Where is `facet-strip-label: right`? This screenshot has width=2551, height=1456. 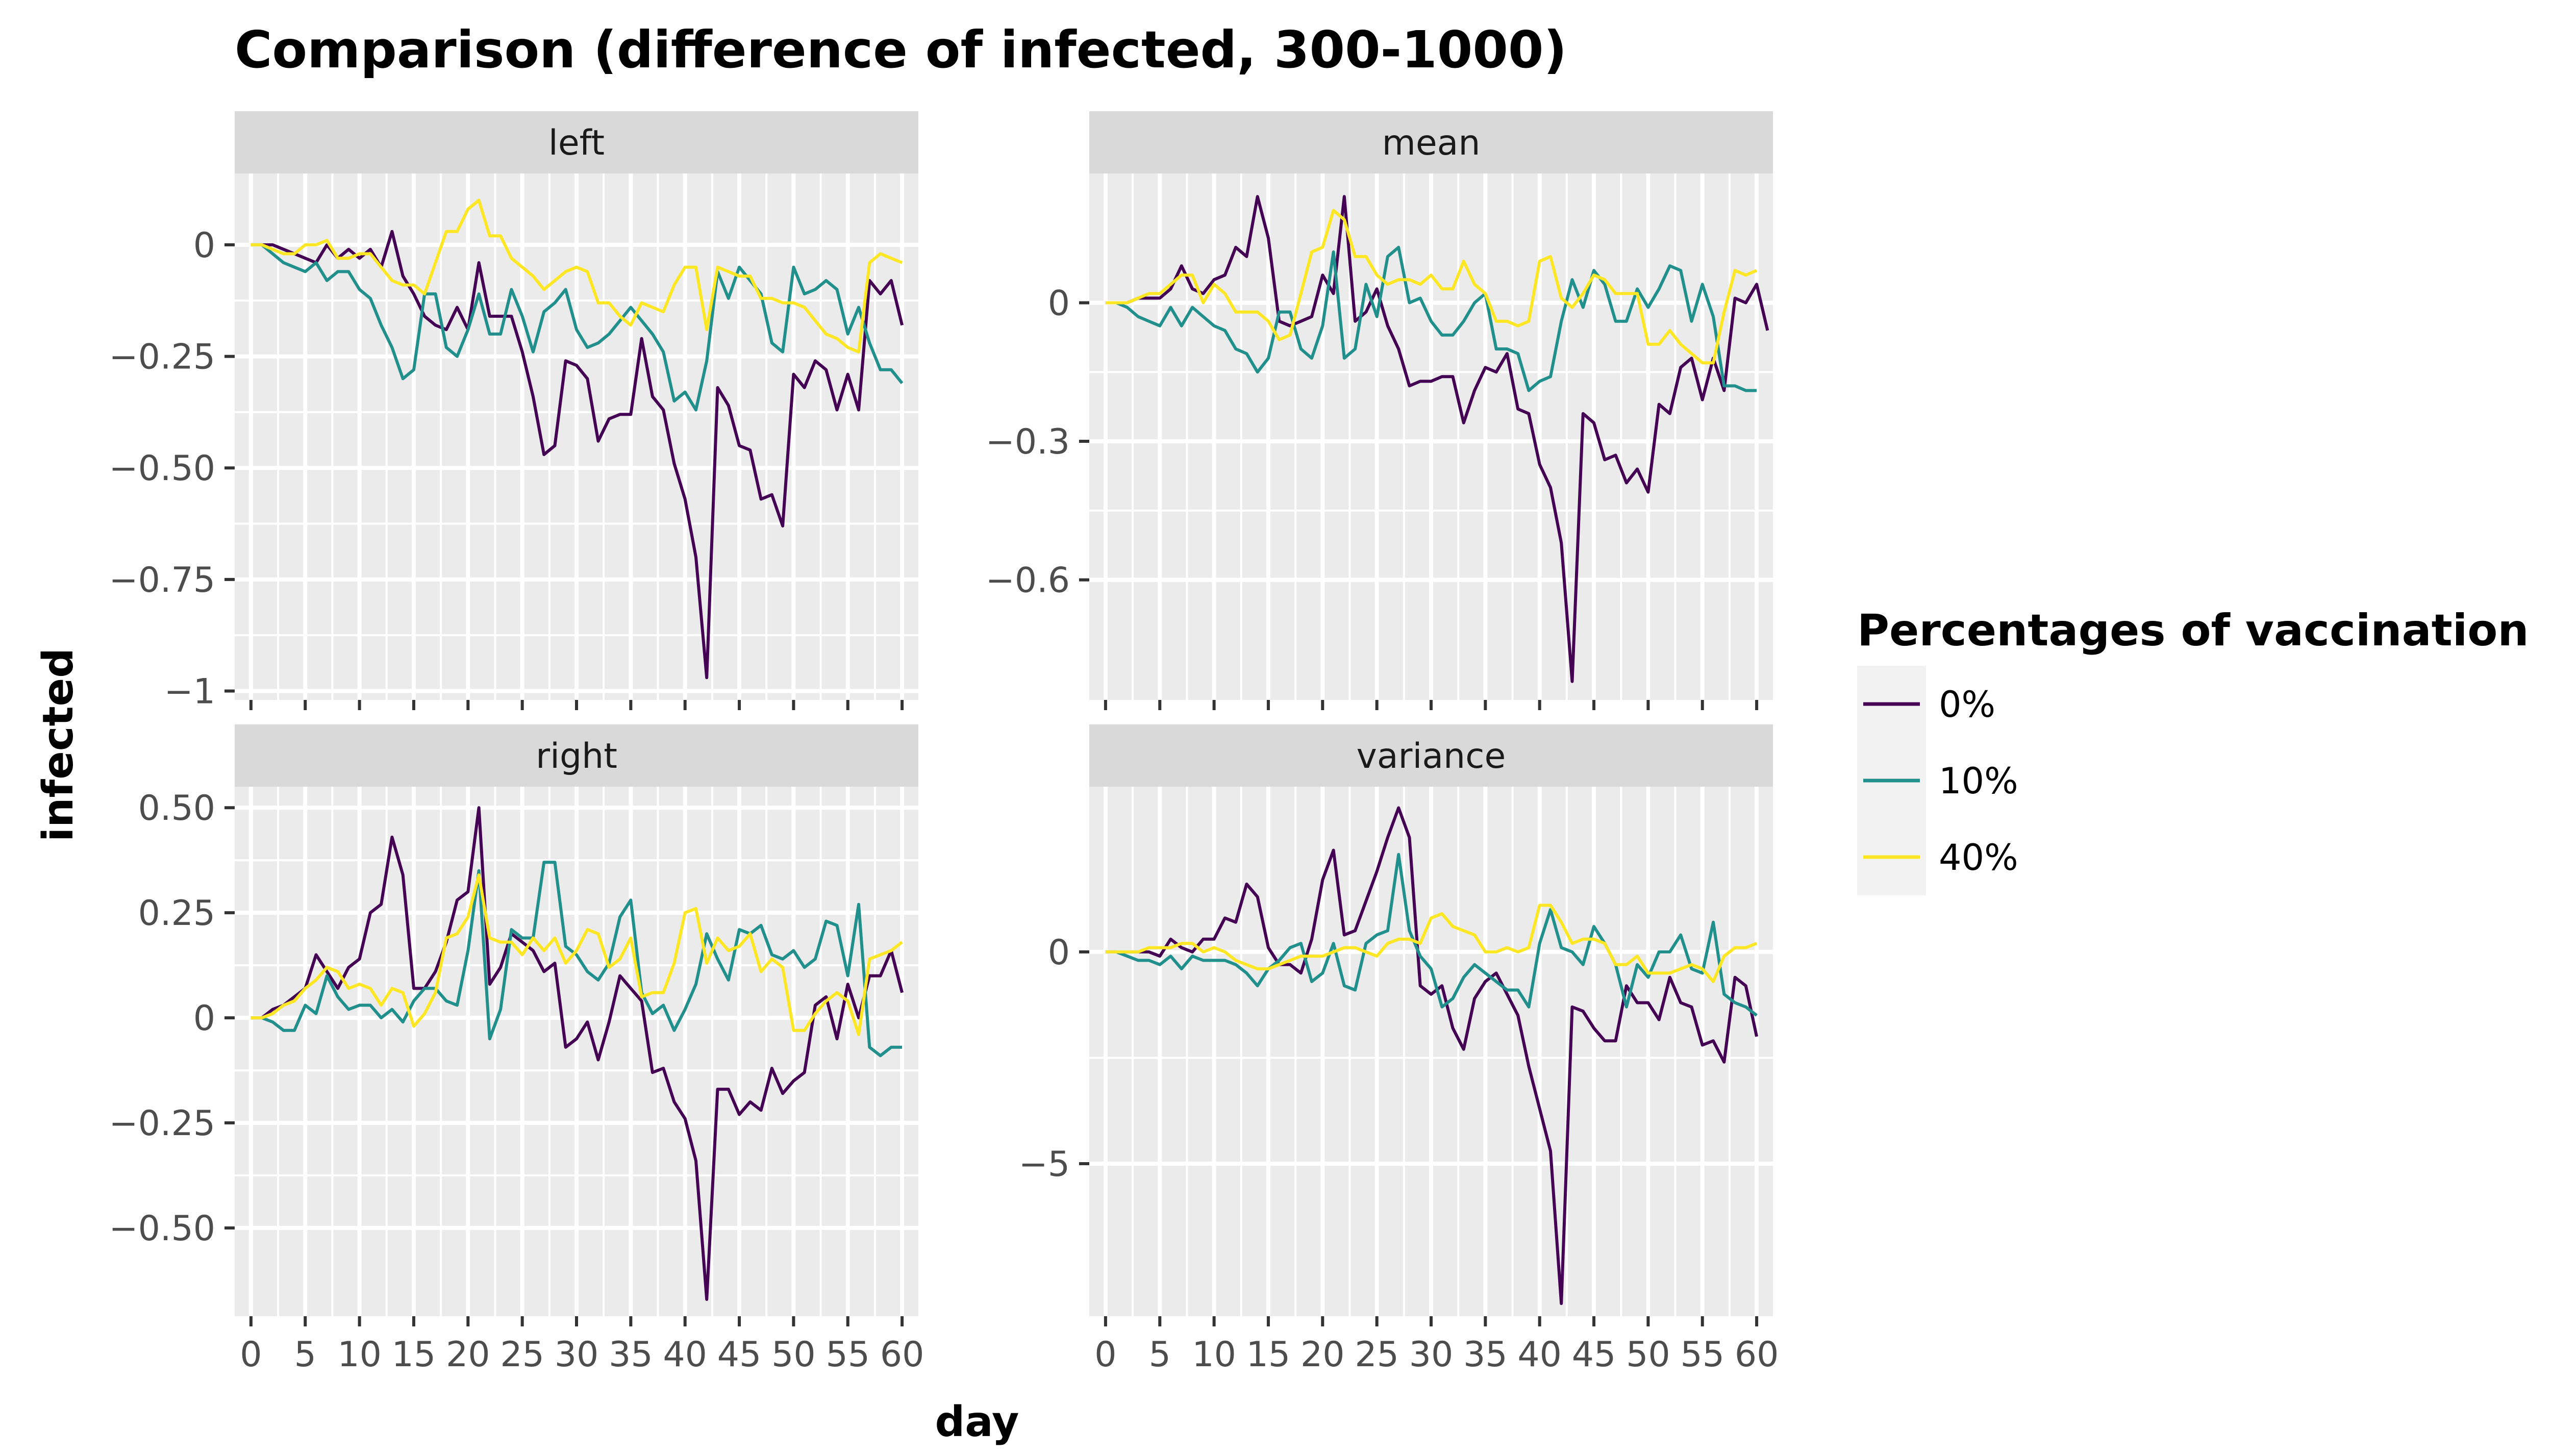
facet-strip-label: right is located at coordinates (576, 756).